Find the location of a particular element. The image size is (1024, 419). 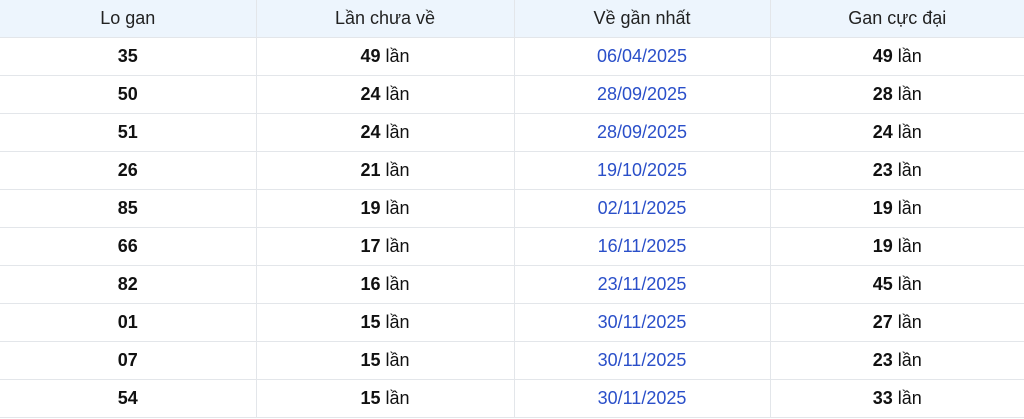

table-row: 85 19 lần 02/11/2025 19 lần is located at coordinates (512, 208).